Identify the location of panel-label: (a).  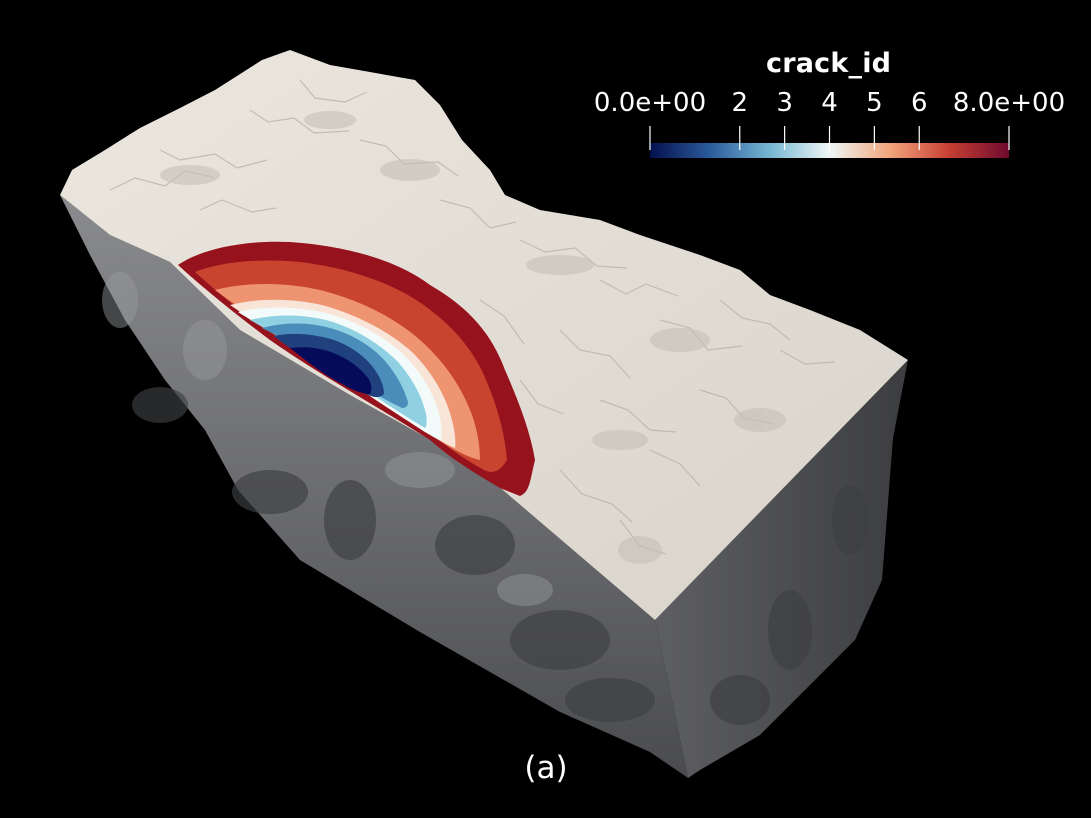
(546, 768).